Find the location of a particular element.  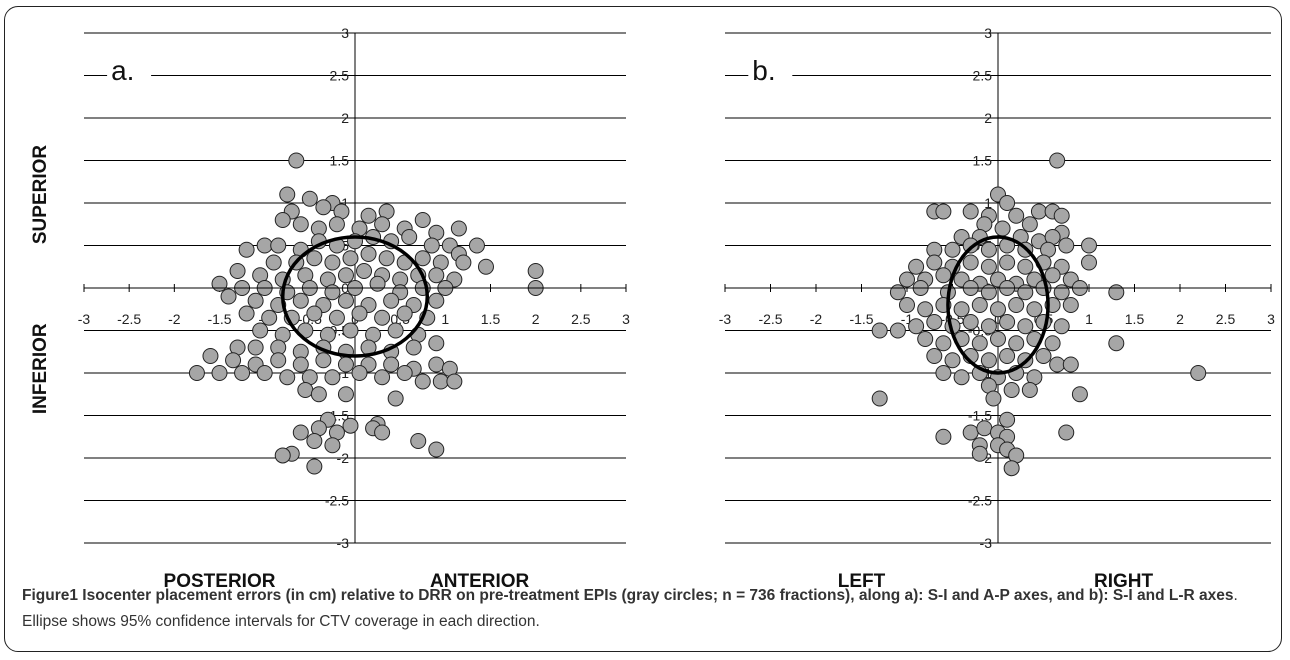

x-tick-label: -3 is located at coordinates (725, 319).